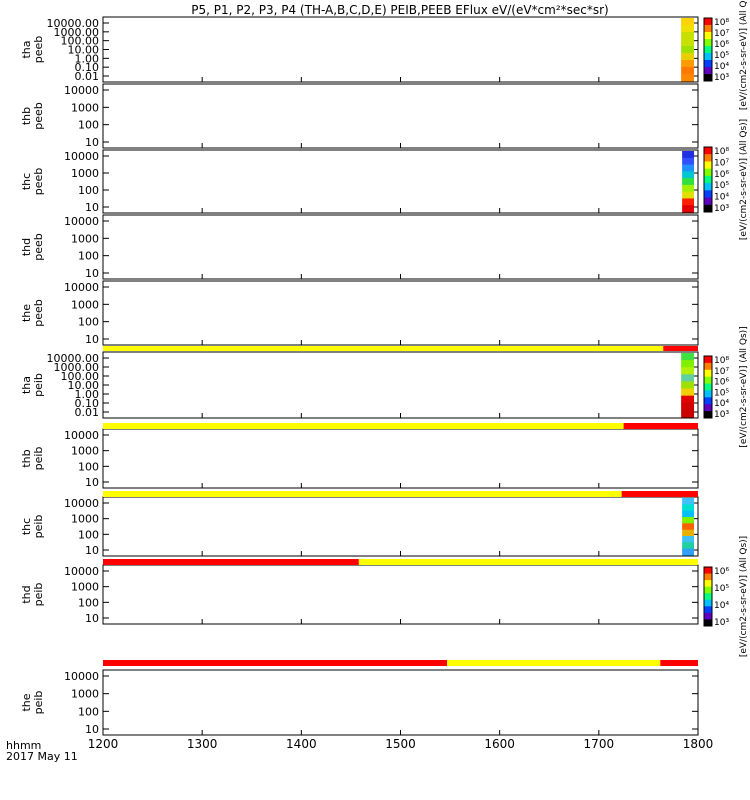  I want to click on colorbar-tick-label: 10⁷, so click(721, 34).